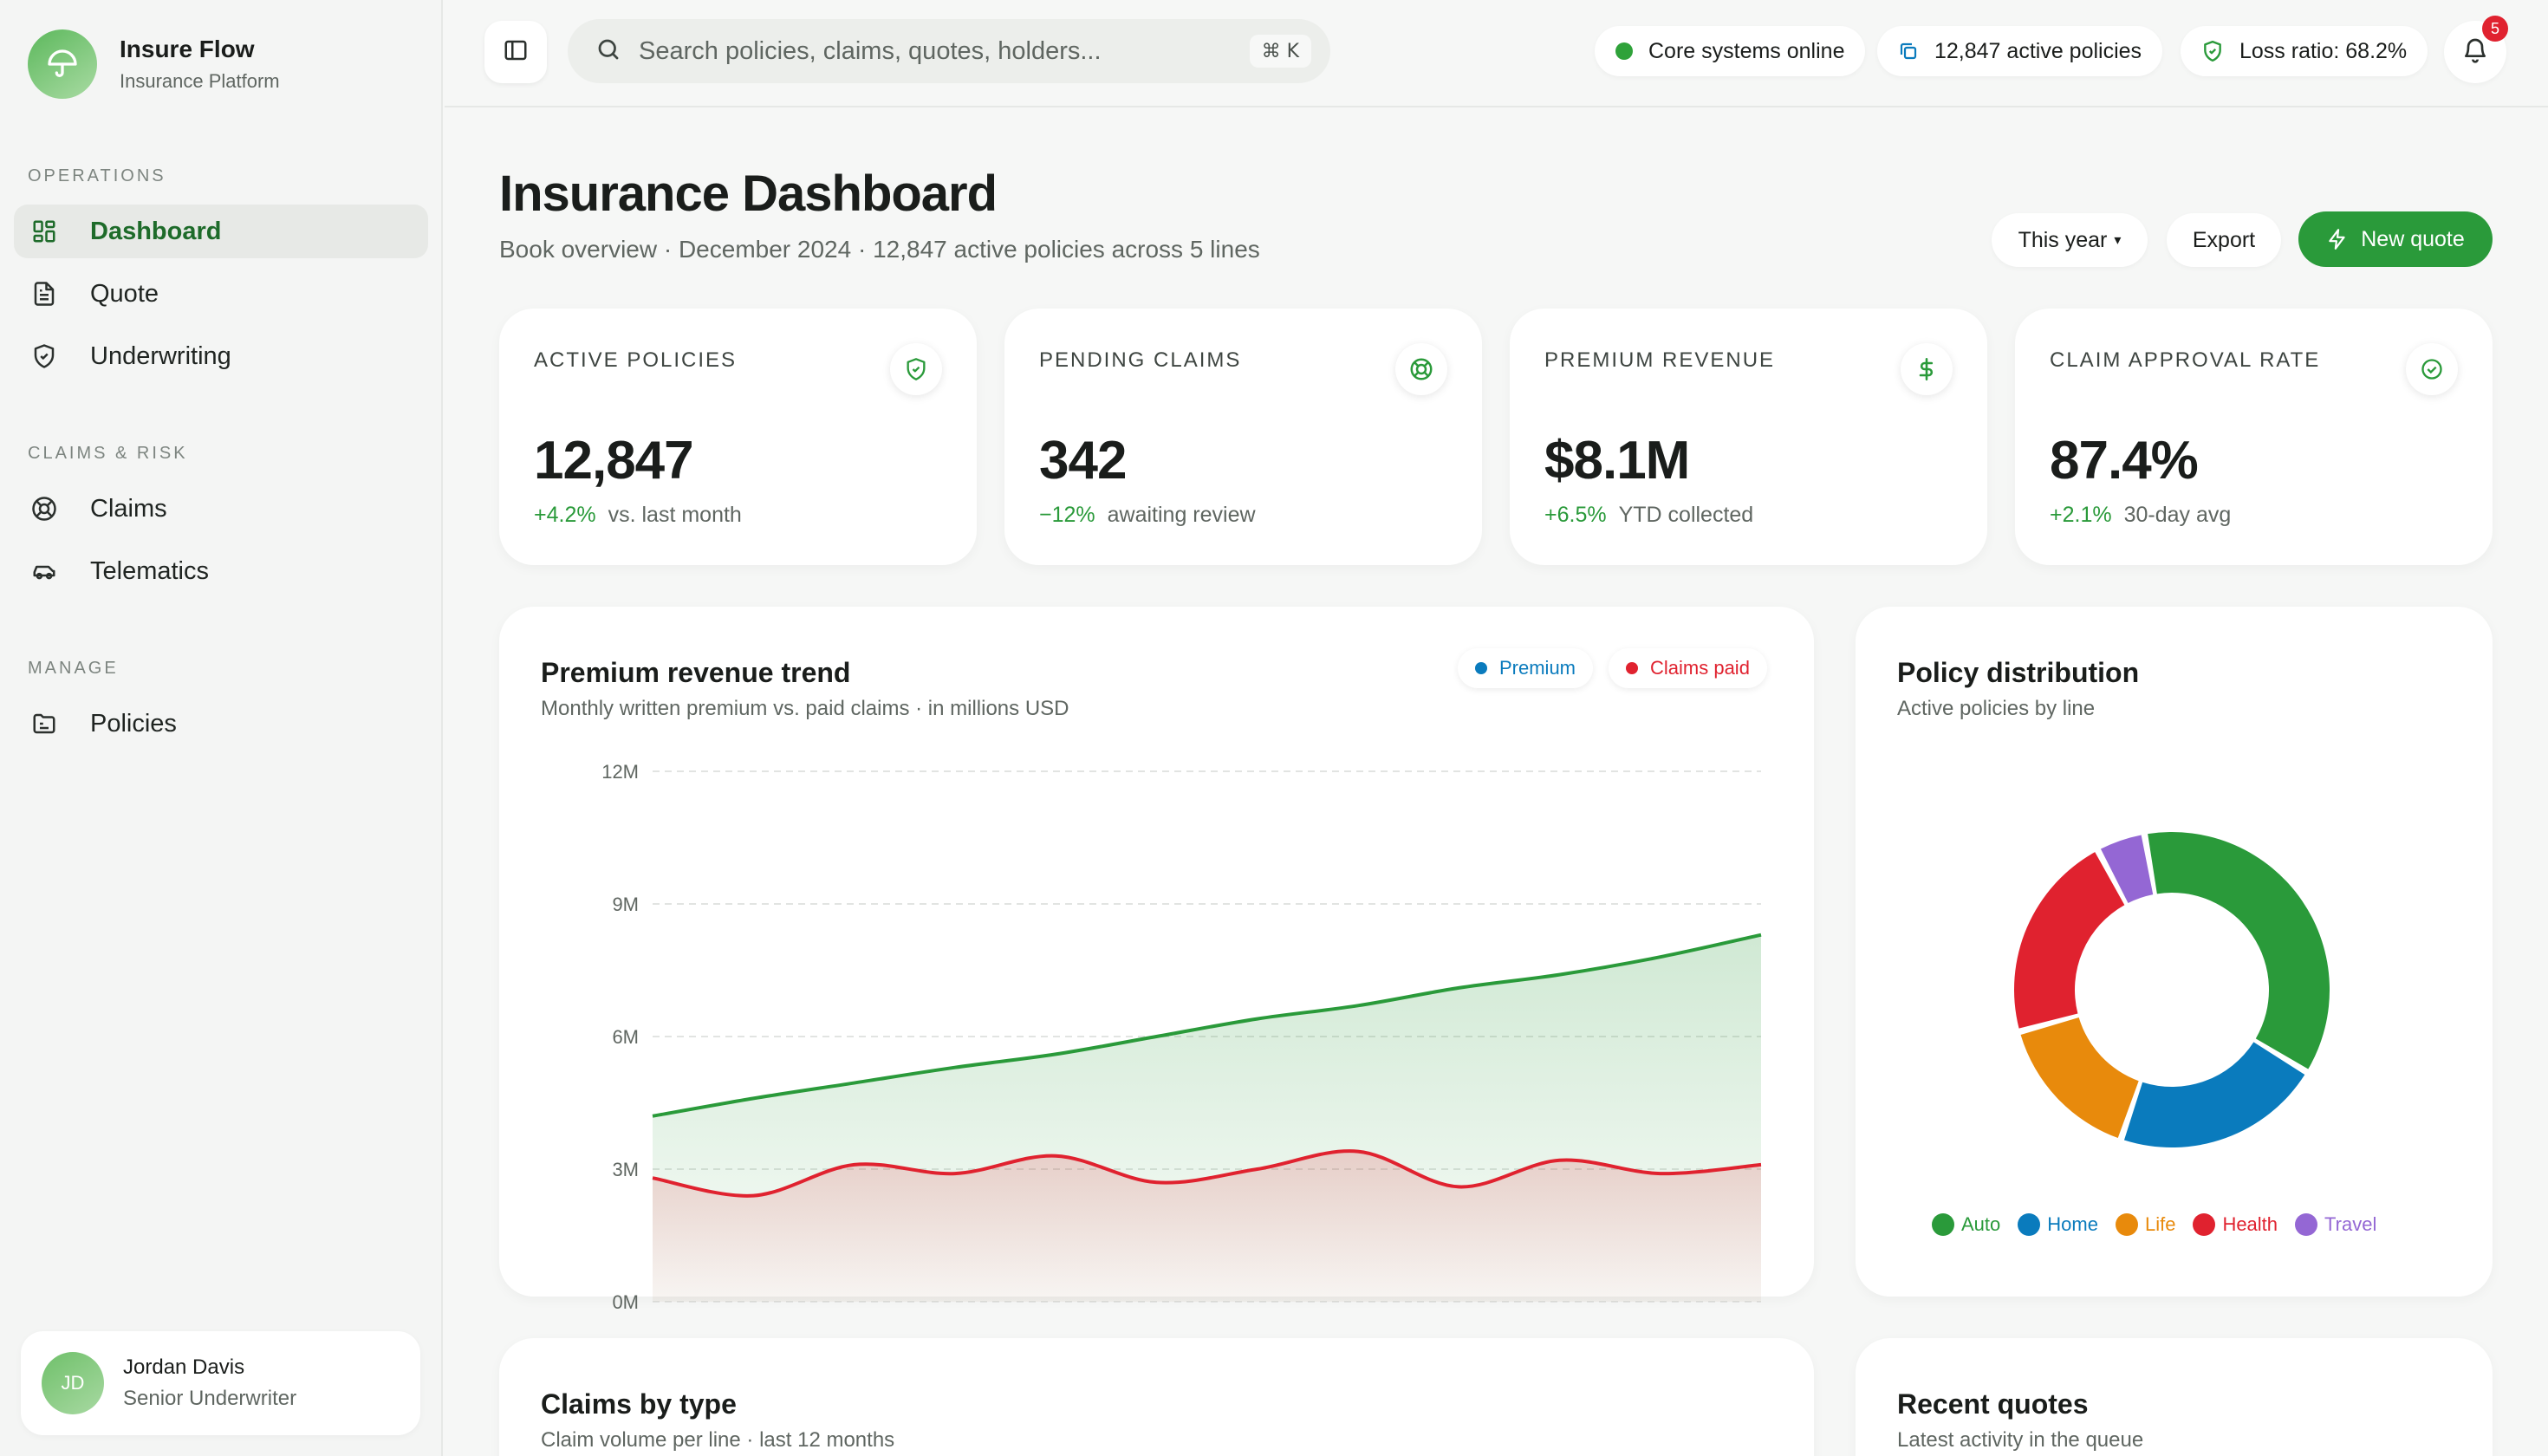 The width and height of the screenshot is (2548, 1456). What do you see at coordinates (2081, 515) in the screenshot?
I see `kpi-delta: +2.1%` at bounding box center [2081, 515].